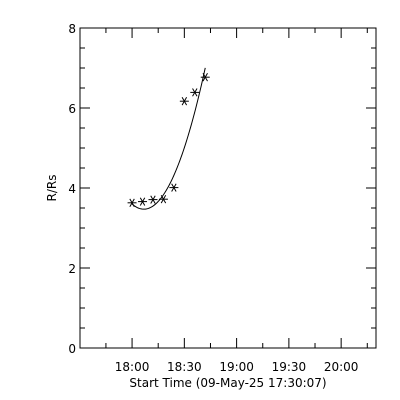 This screenshot has height=400, width=400. What do you see at coordinates (52, 188) in the screenshot?
I see `y-axis-label: R/Rs` at bounding box center [52, 188].